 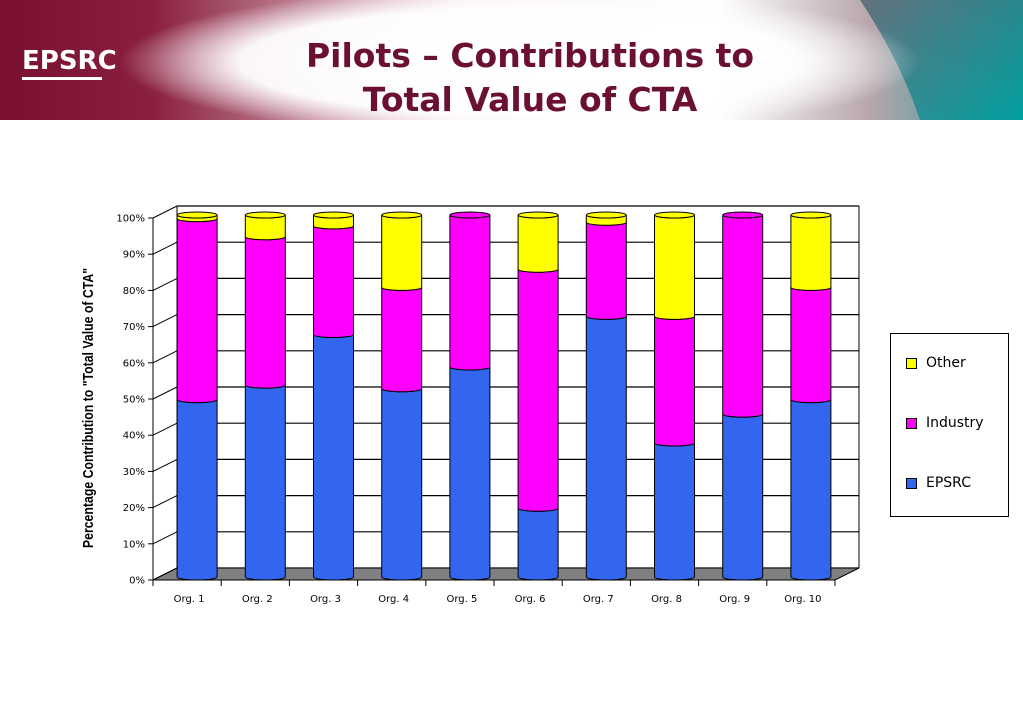 I want to click on y-tick-label: 100%, so click(x=130, y=219).